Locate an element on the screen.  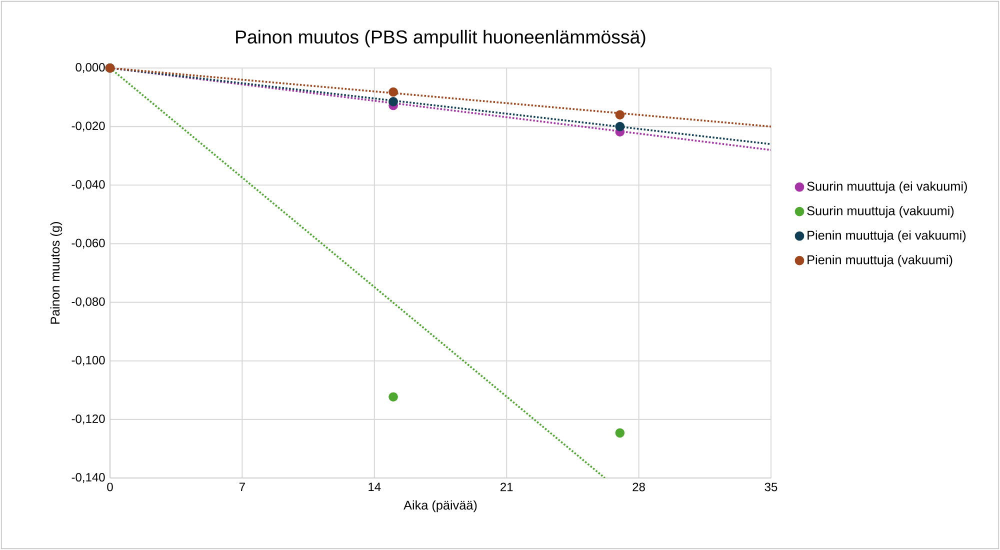
x-tick-label: 7 is located at coordinates (242, 486).